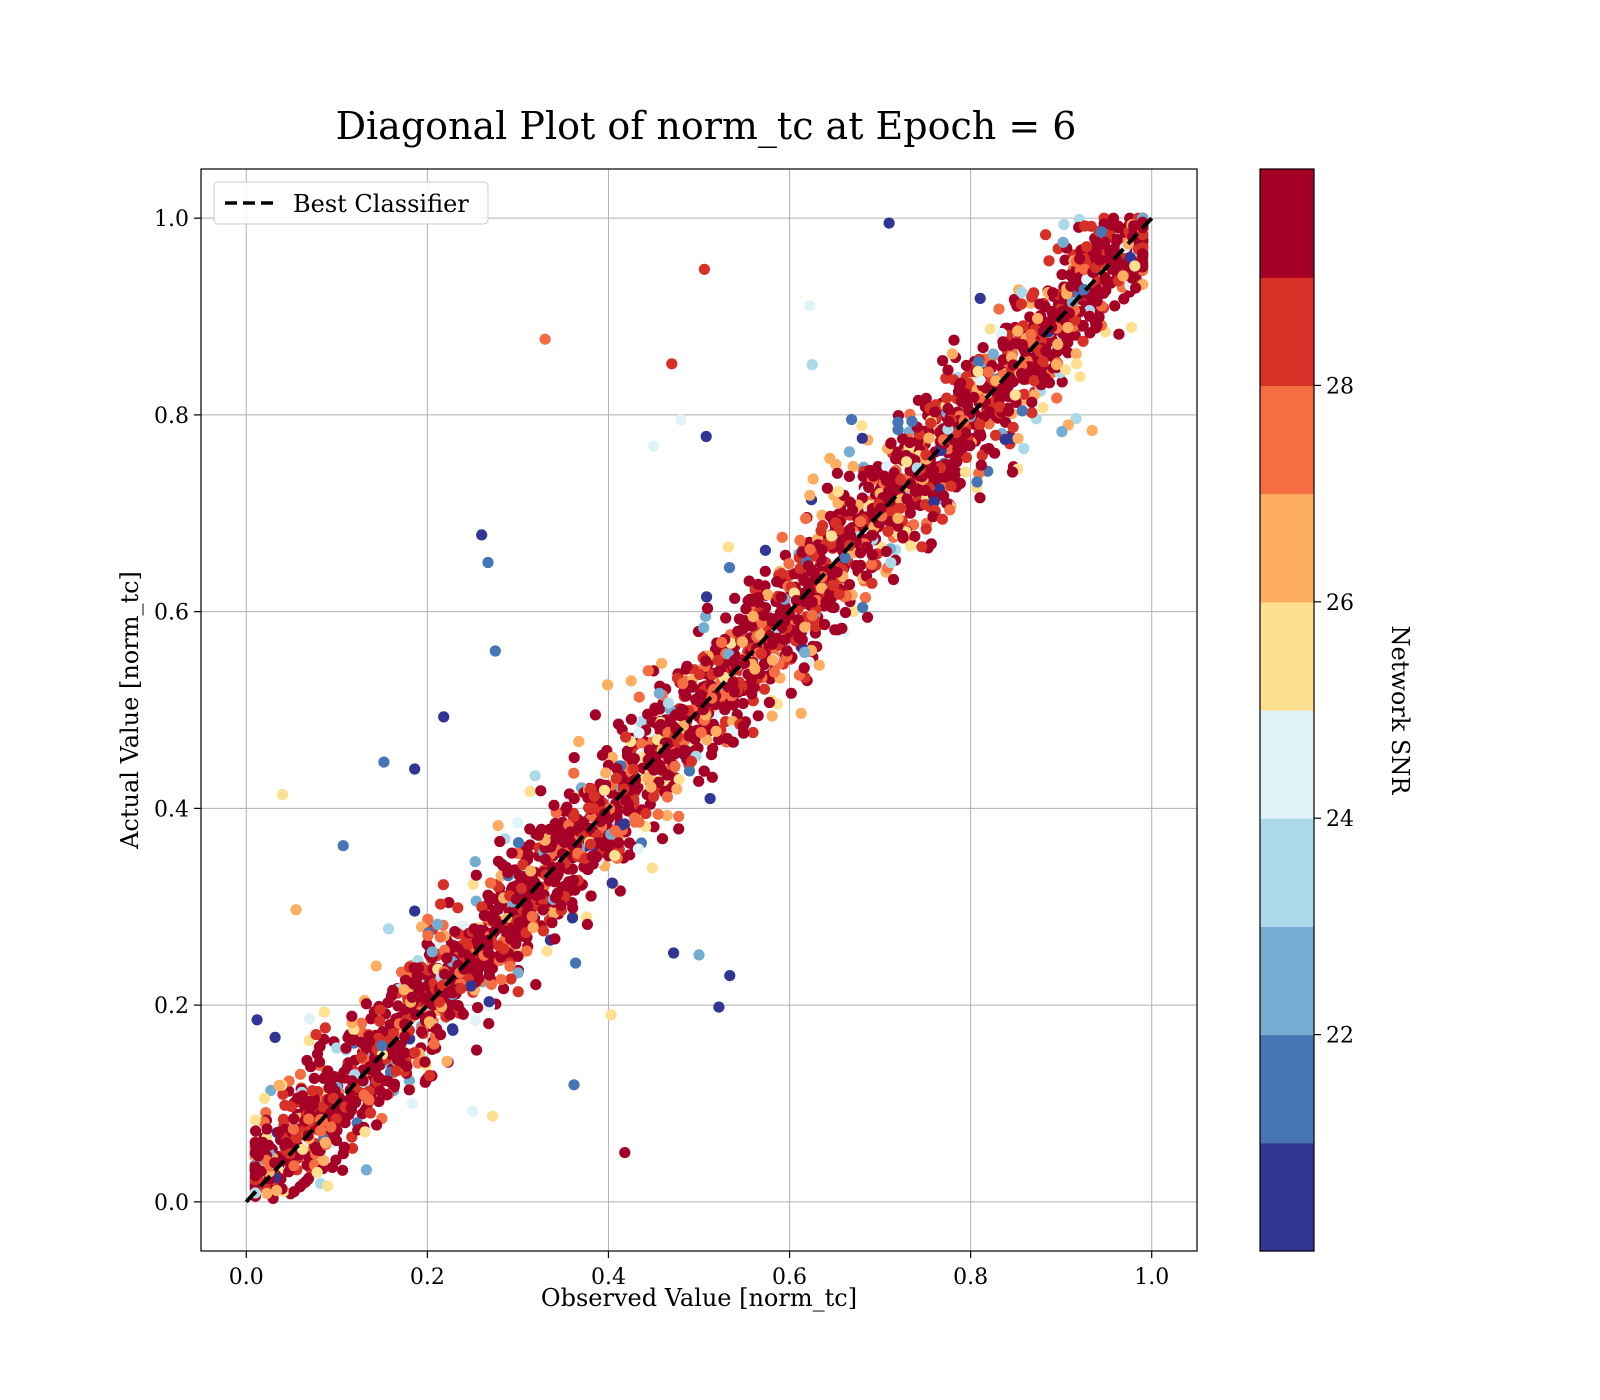 The image size is (1600, 1400). What do you see at coordinates (171, 1006) in the screenshot?
I see `y-tick-label: 0.2` at bounding box center [171, 1006].